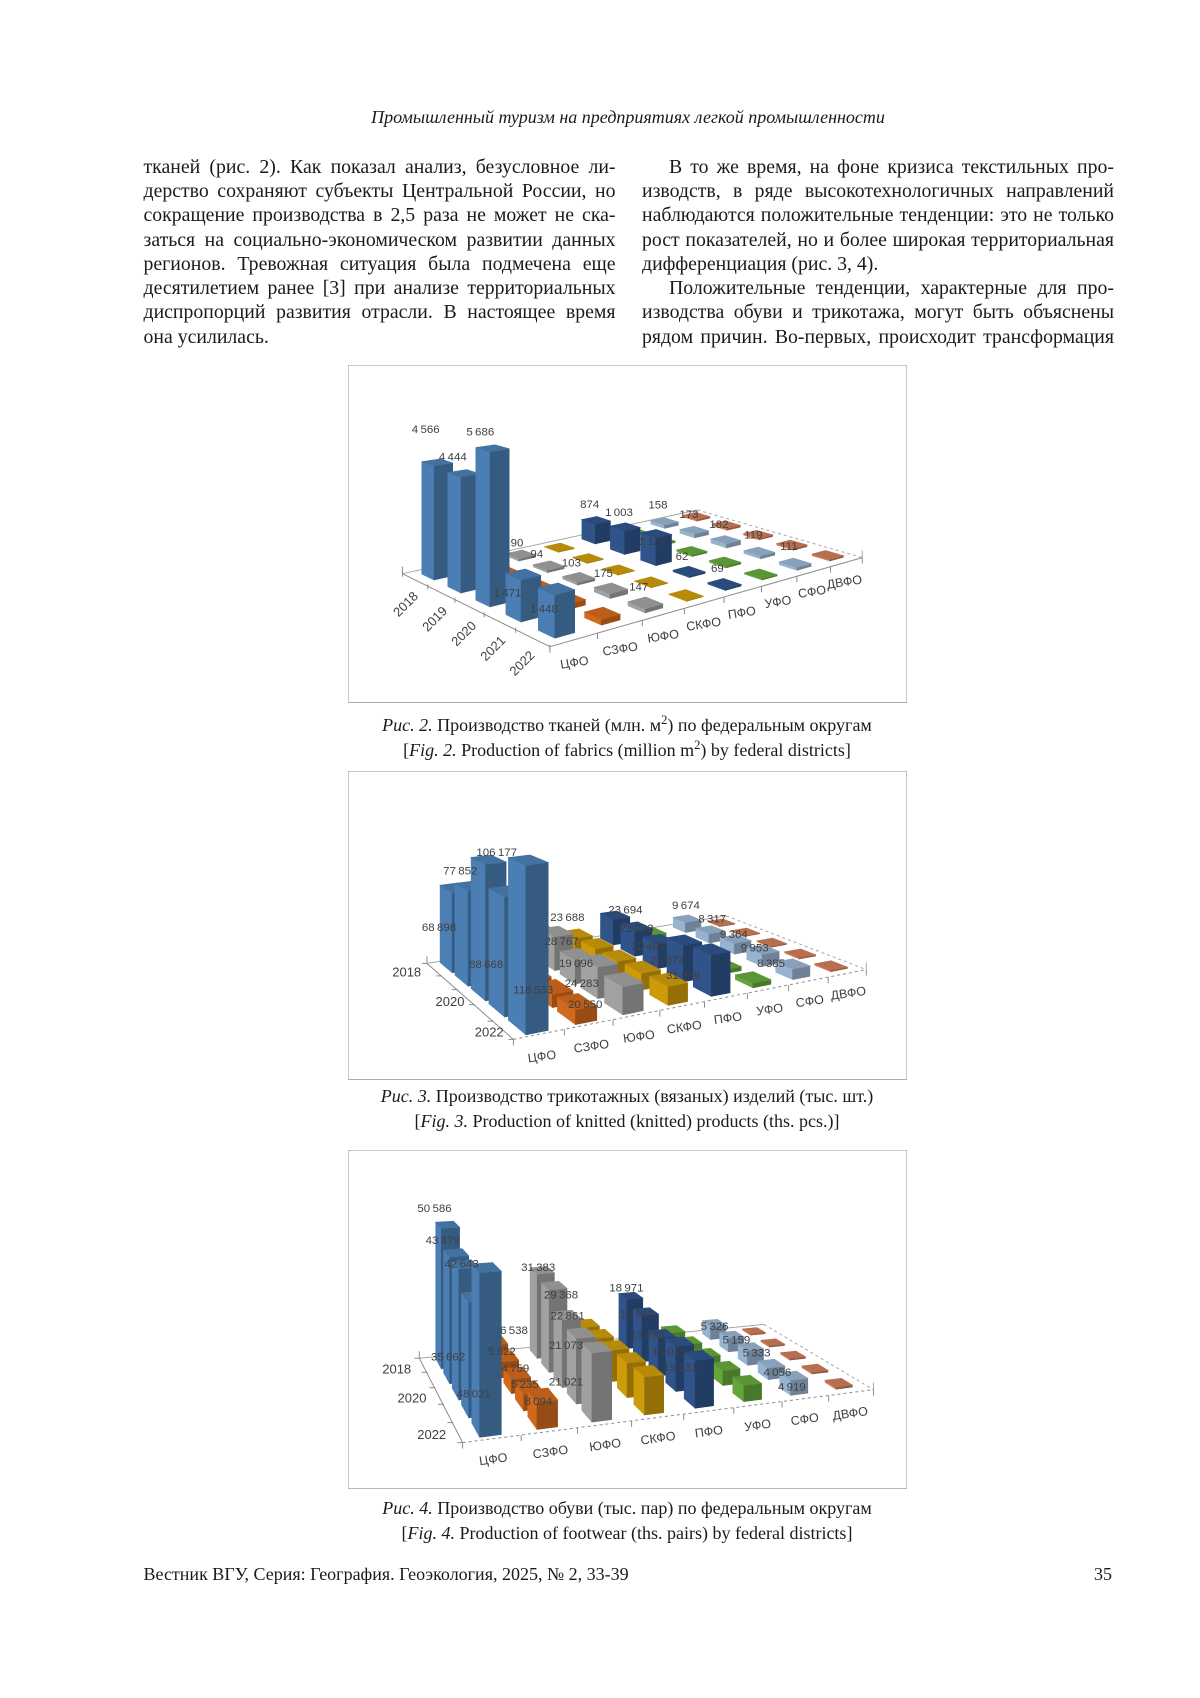 The width and height of the screenshot is (1200, 1698). I want to click on svg-text: 9 674, so click(686, 906).